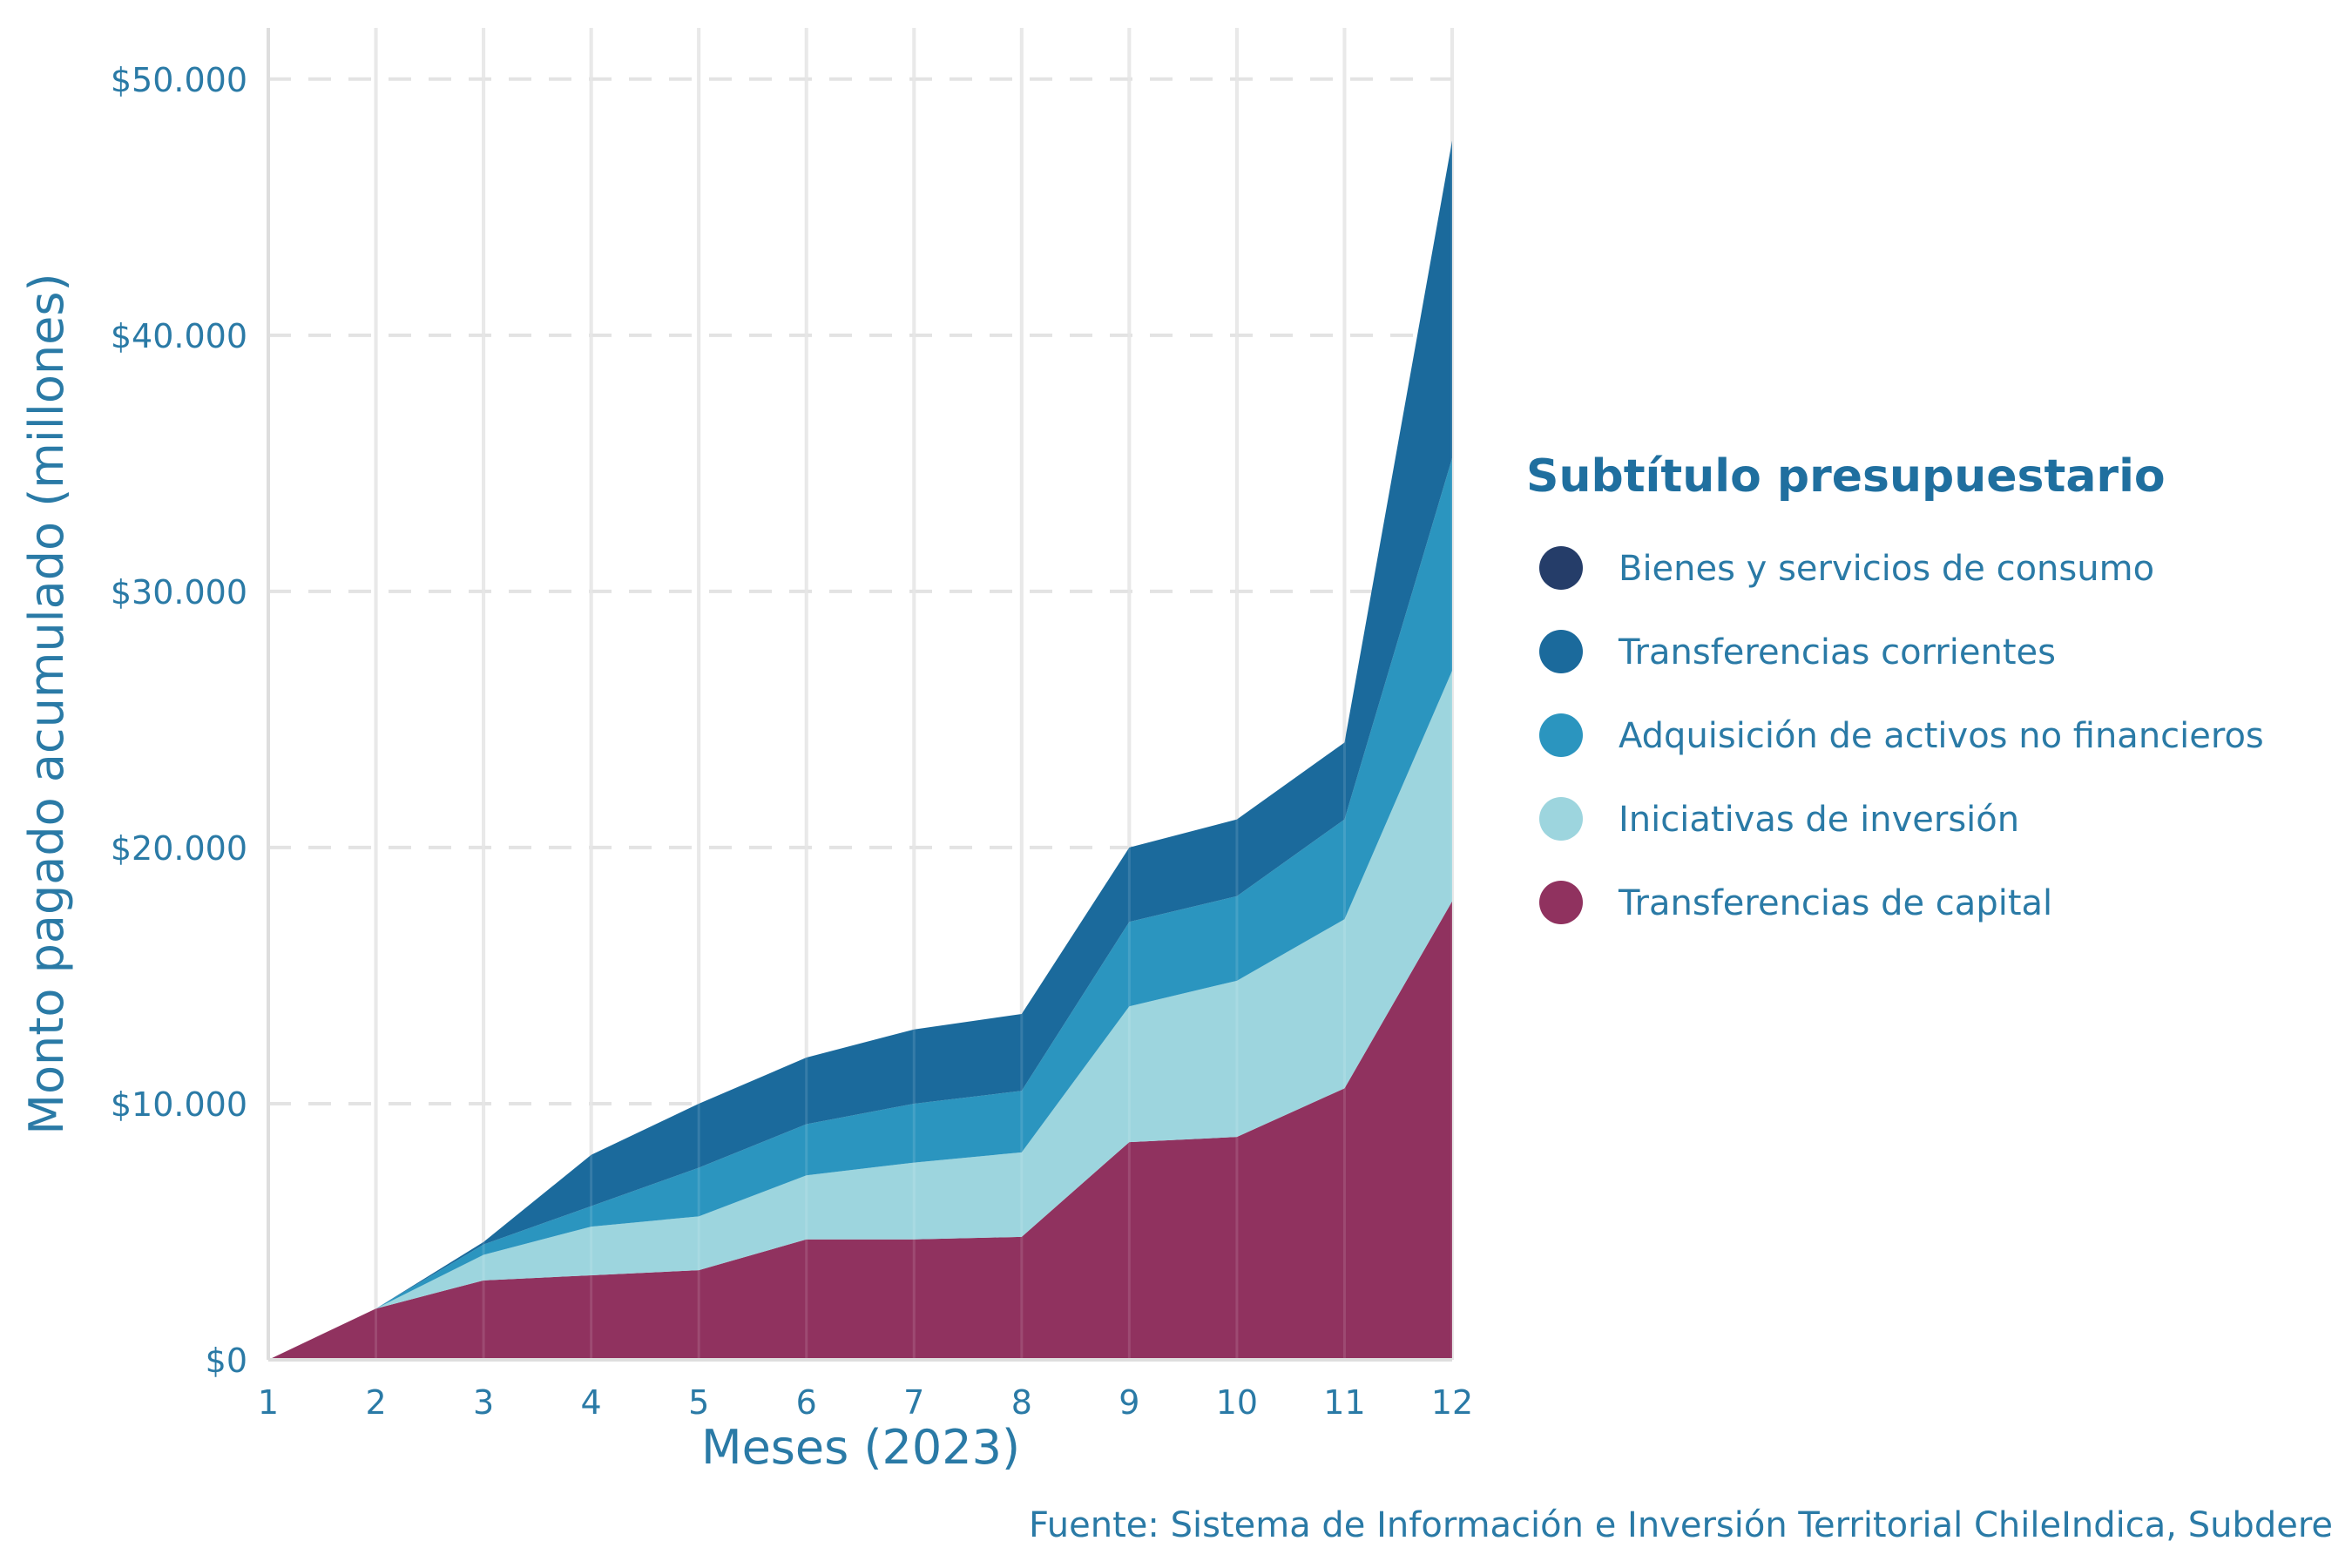  What do you see at coordinates (1022, 1402) in the screenshot?
I see `x-tick-label: 8` at bounding box center [1022, 1402].